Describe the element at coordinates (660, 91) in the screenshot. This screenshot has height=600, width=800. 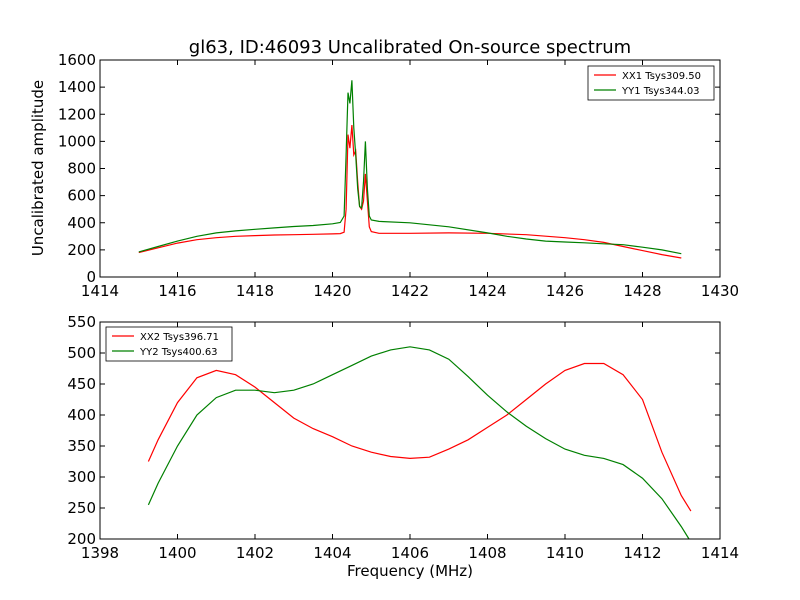
I see `top-legend-label-2: YY1 Tsys344.03` at that location.